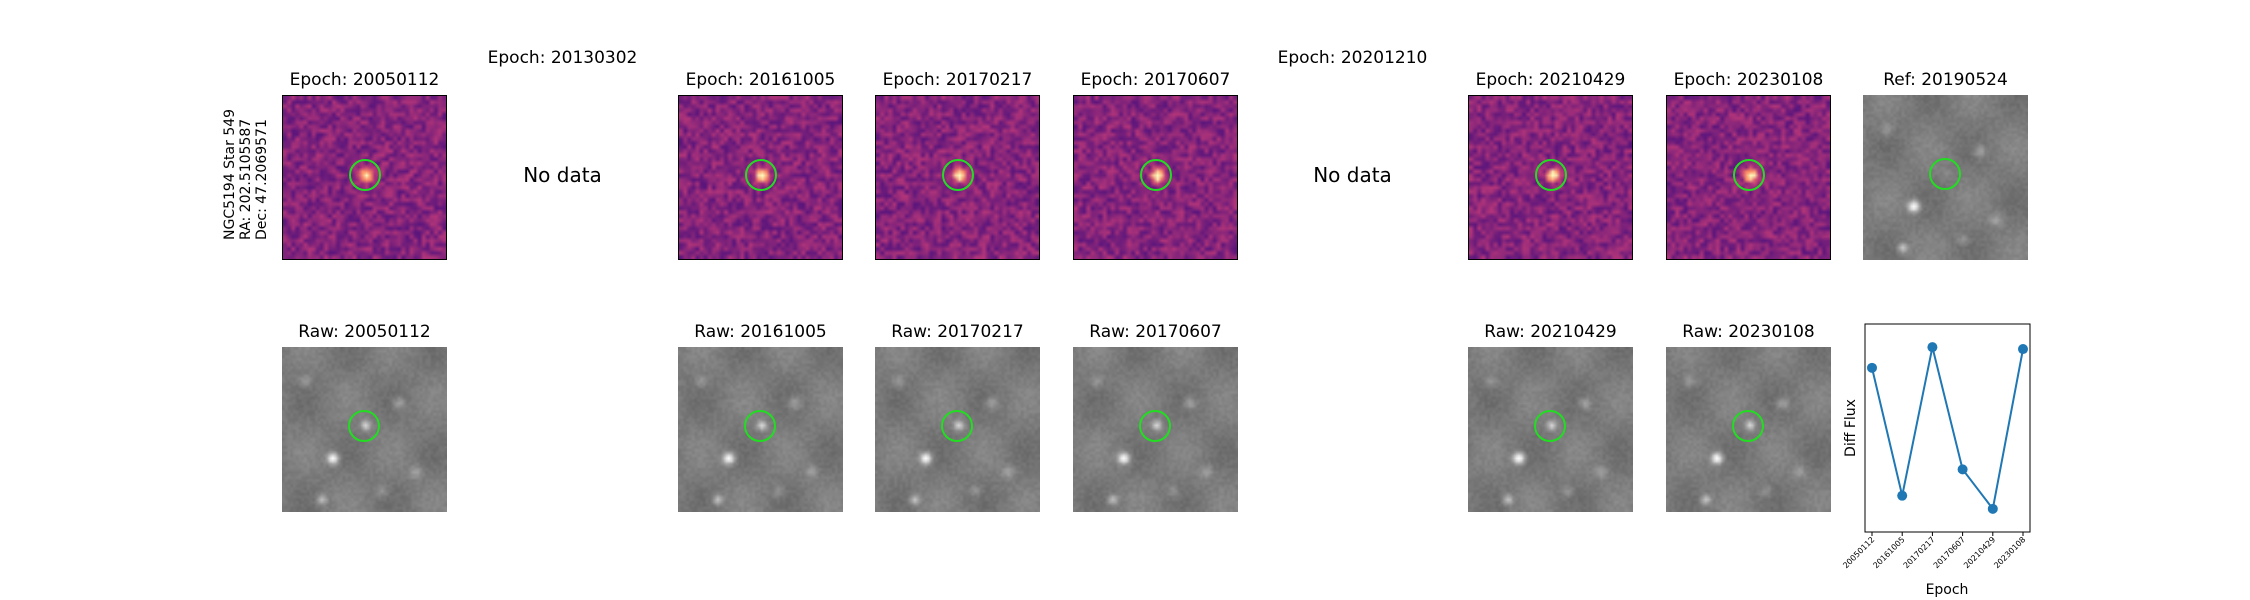 The image size is (2250, 600). I want to click on series-line, so click(1947, 429).